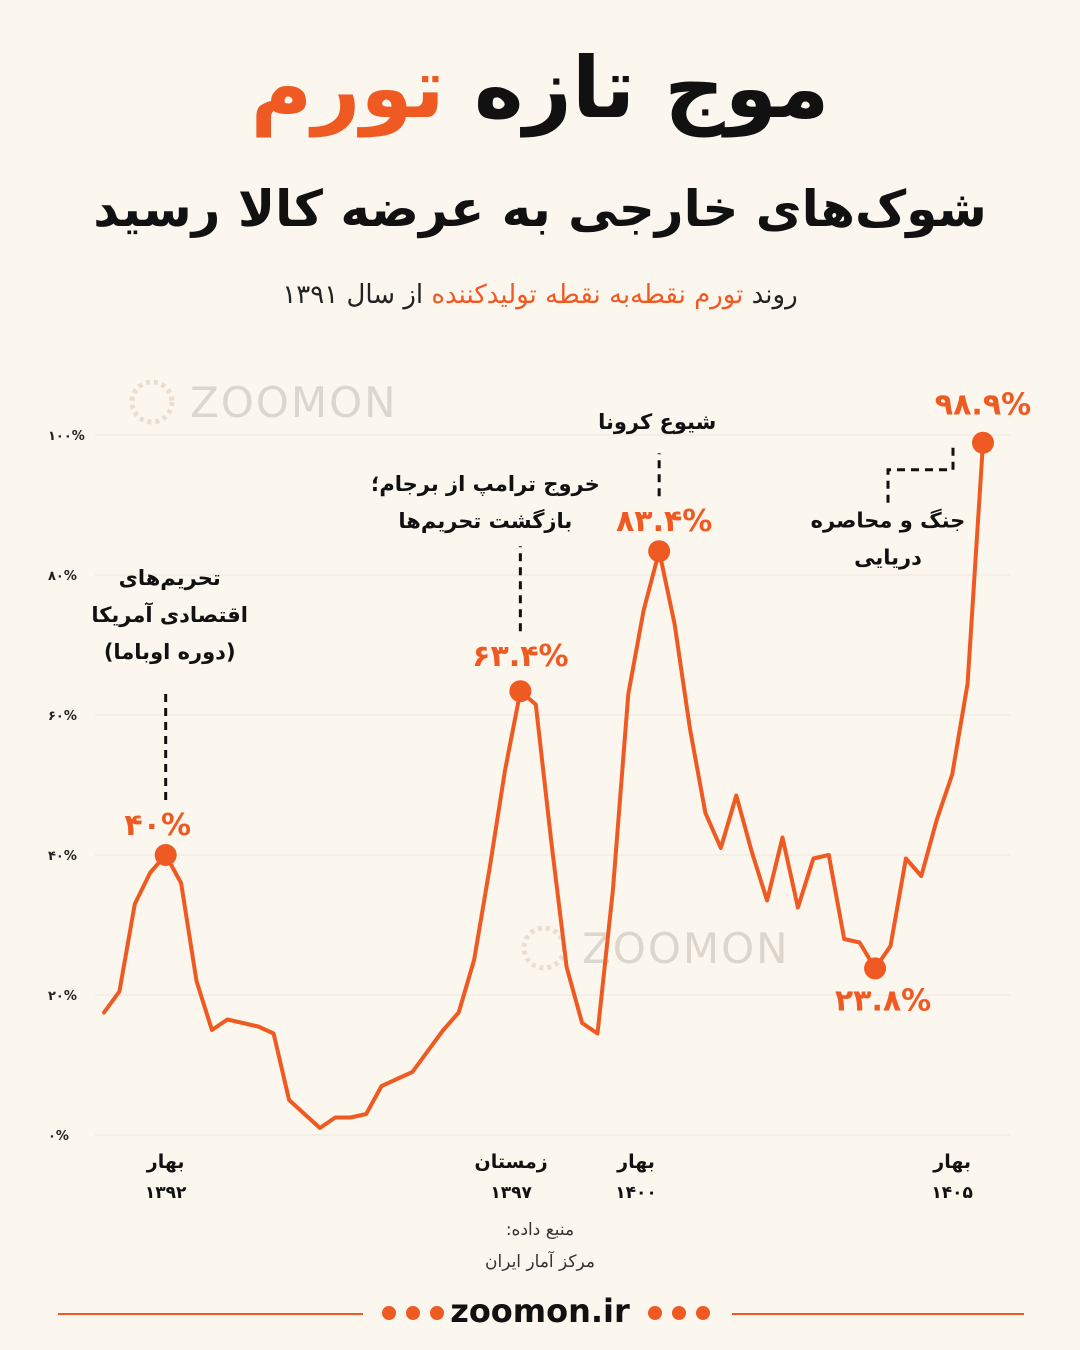 The height and width of the screenshot is (1350, 1080). Describe the element at coordinates (511, 1193) in the screenshot. I see `x-tick-year: ۱۳۹۷` at that location.